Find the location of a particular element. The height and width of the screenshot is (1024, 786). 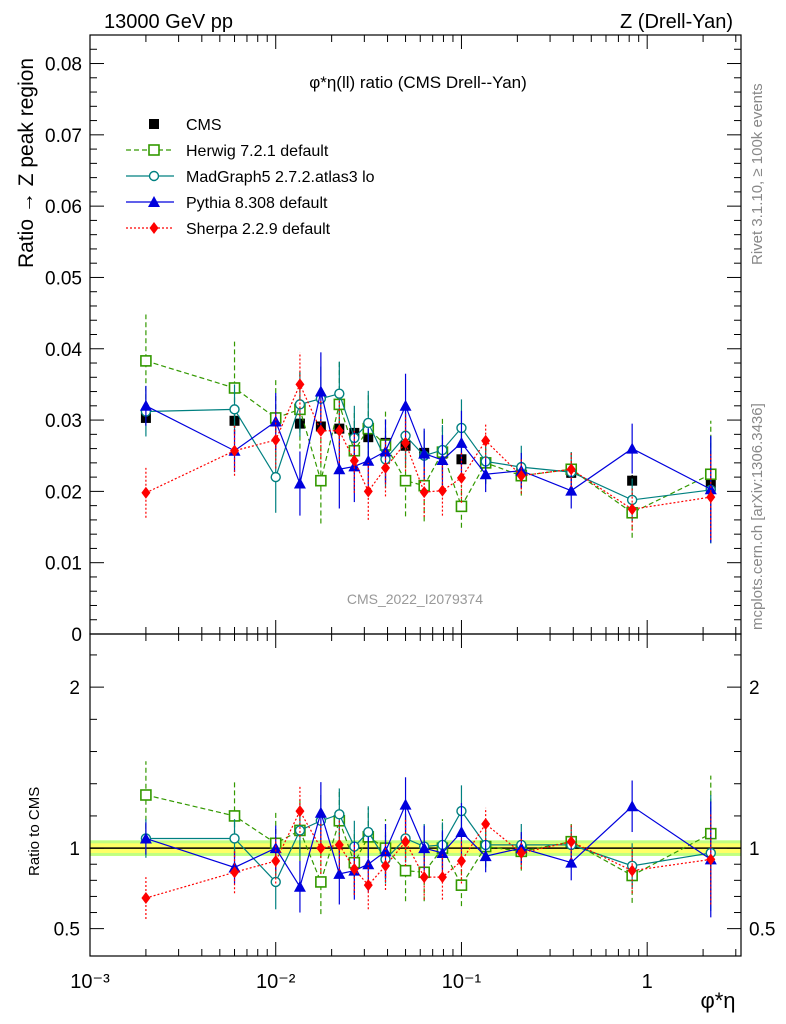

ratio-y-tick-label-right: 2 is located at coordinates (754, 688).